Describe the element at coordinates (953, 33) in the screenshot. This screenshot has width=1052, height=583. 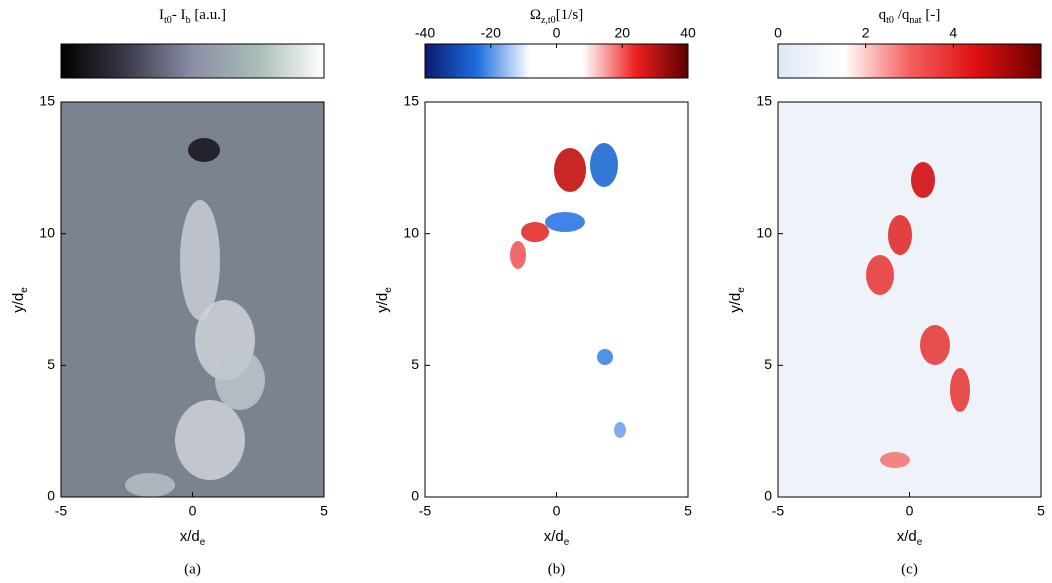
I see `colorbar-tick-label: 4` at that location.